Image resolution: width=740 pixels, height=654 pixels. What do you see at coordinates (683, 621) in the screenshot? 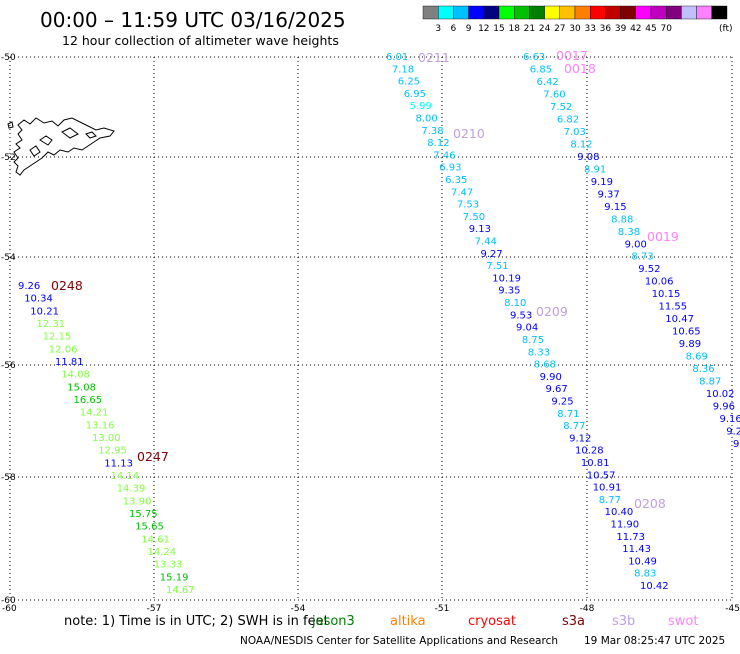
I see `satellite-legend-swot: swot` at bounding box center [683, 621].